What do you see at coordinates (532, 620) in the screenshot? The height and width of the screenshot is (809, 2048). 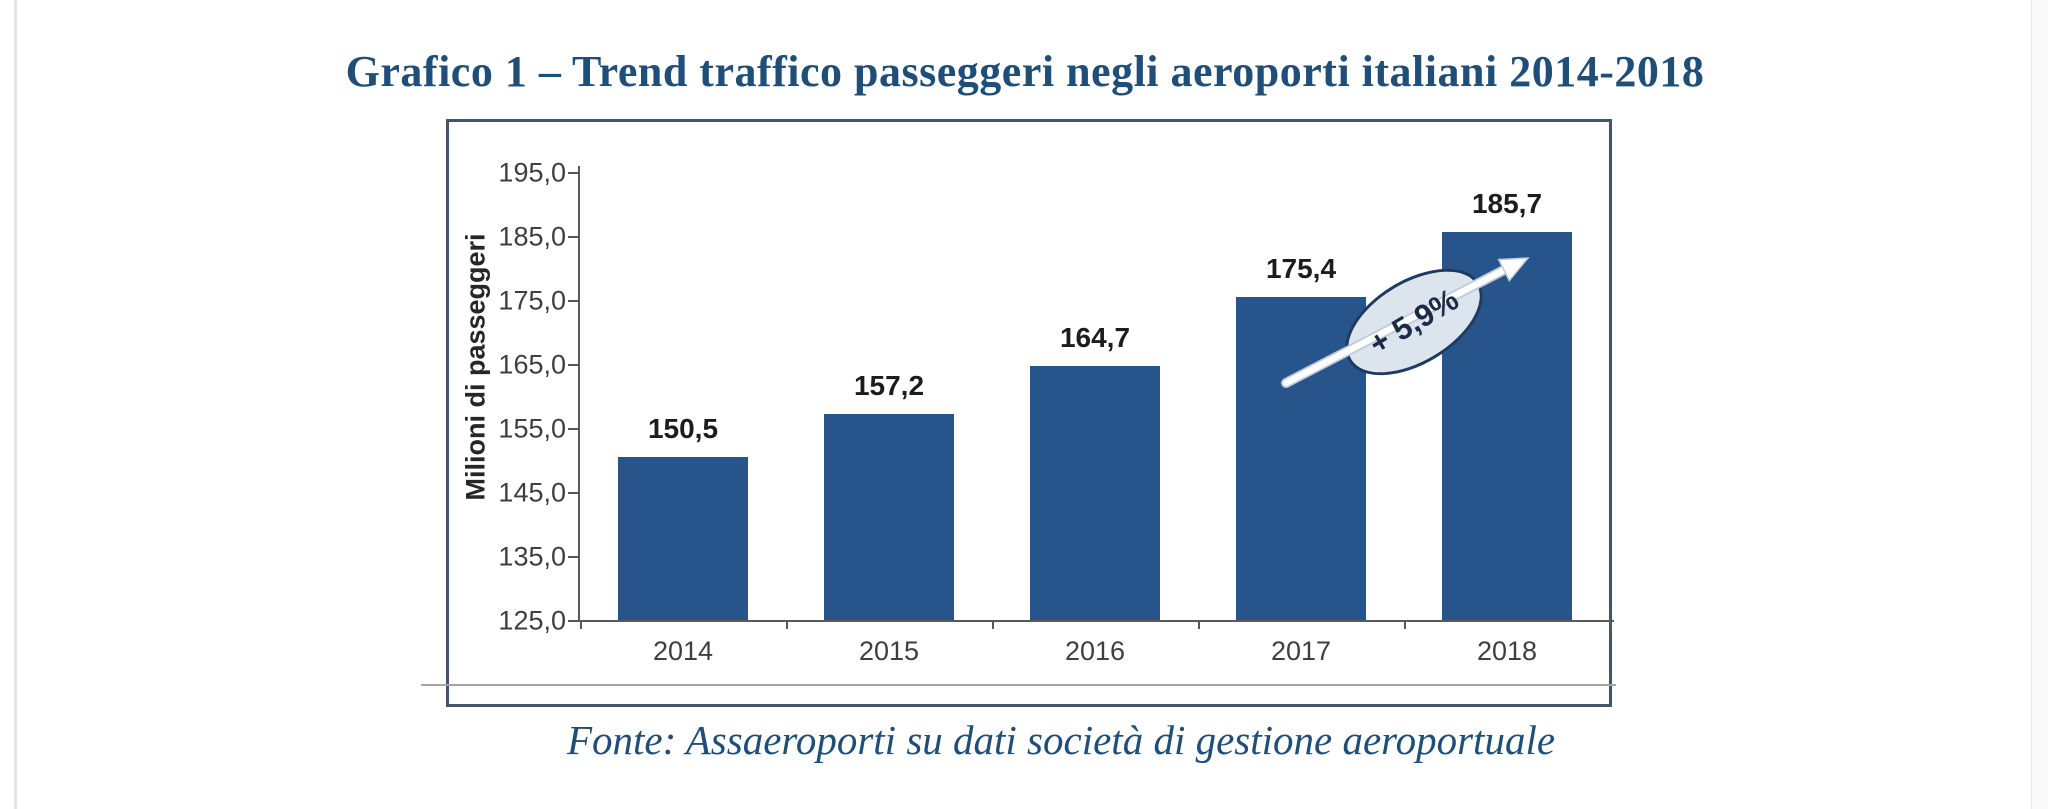 I see `y-tick-label: 125,0` at bounding box center [532, 620].